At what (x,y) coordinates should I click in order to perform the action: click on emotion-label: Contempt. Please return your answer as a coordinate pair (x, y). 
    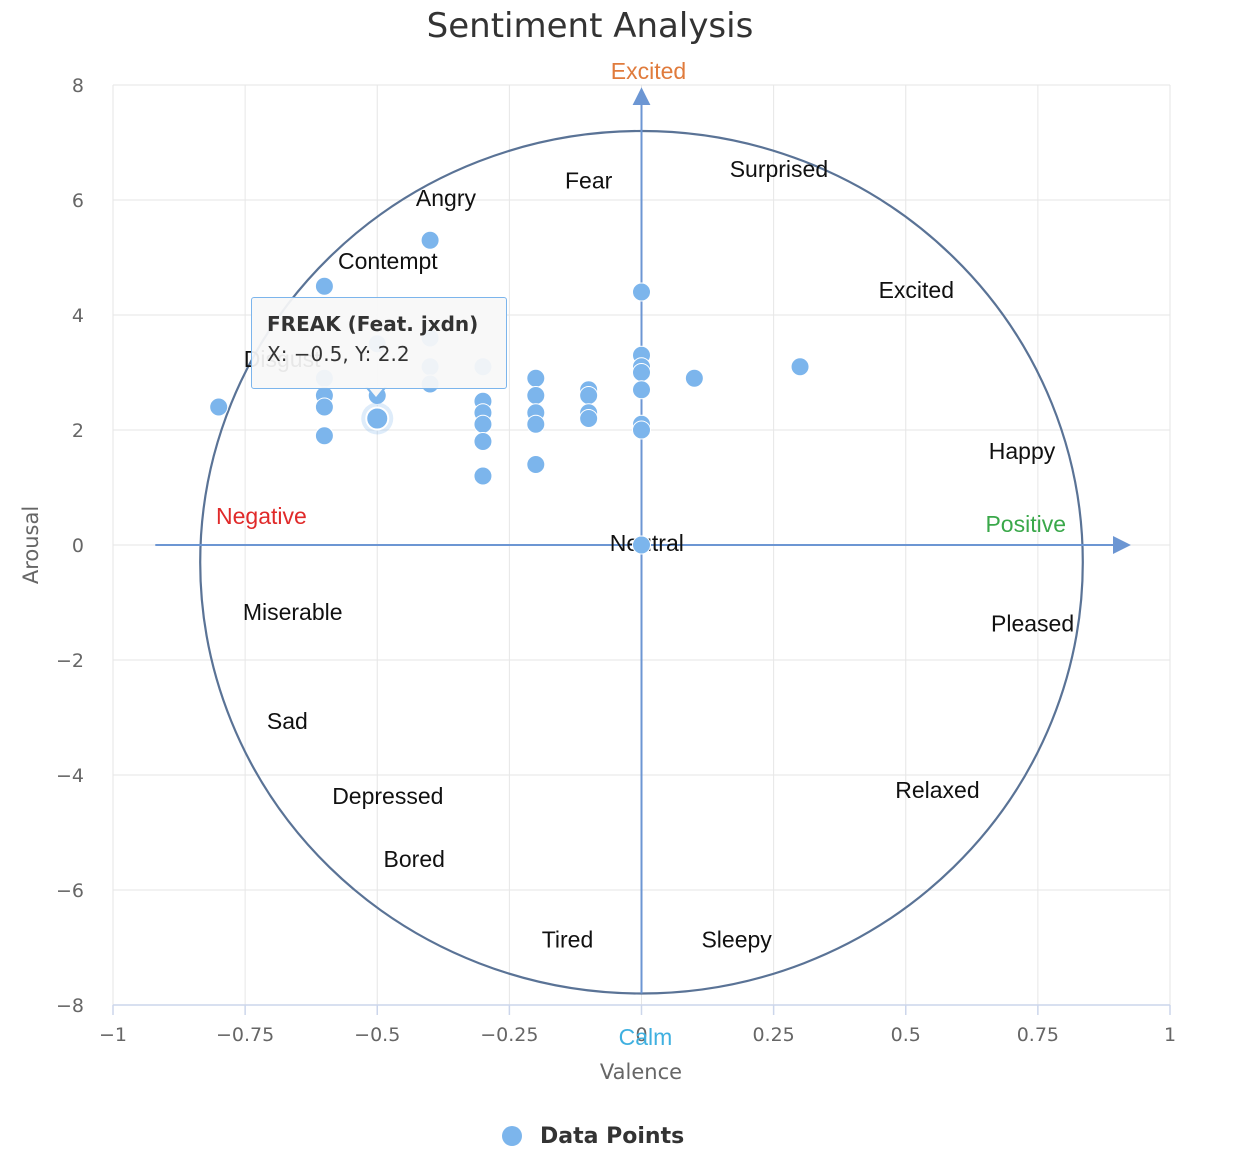
    Looking at the image, I should click on (388, 261).